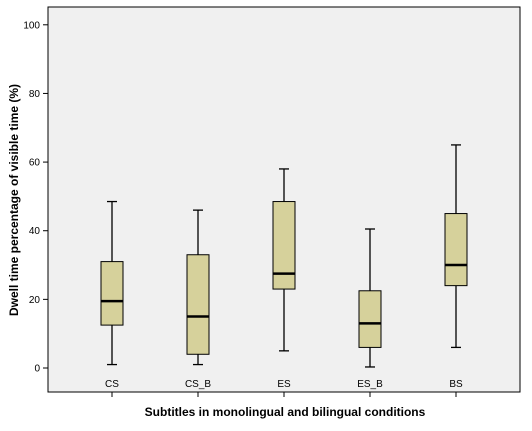 The height and width of the screenshot is (431, 532). What do you see at coordinates (198, 384) in the screenshot?
I see `x-tick-label: CS_B` at bounding box center [198, 384].